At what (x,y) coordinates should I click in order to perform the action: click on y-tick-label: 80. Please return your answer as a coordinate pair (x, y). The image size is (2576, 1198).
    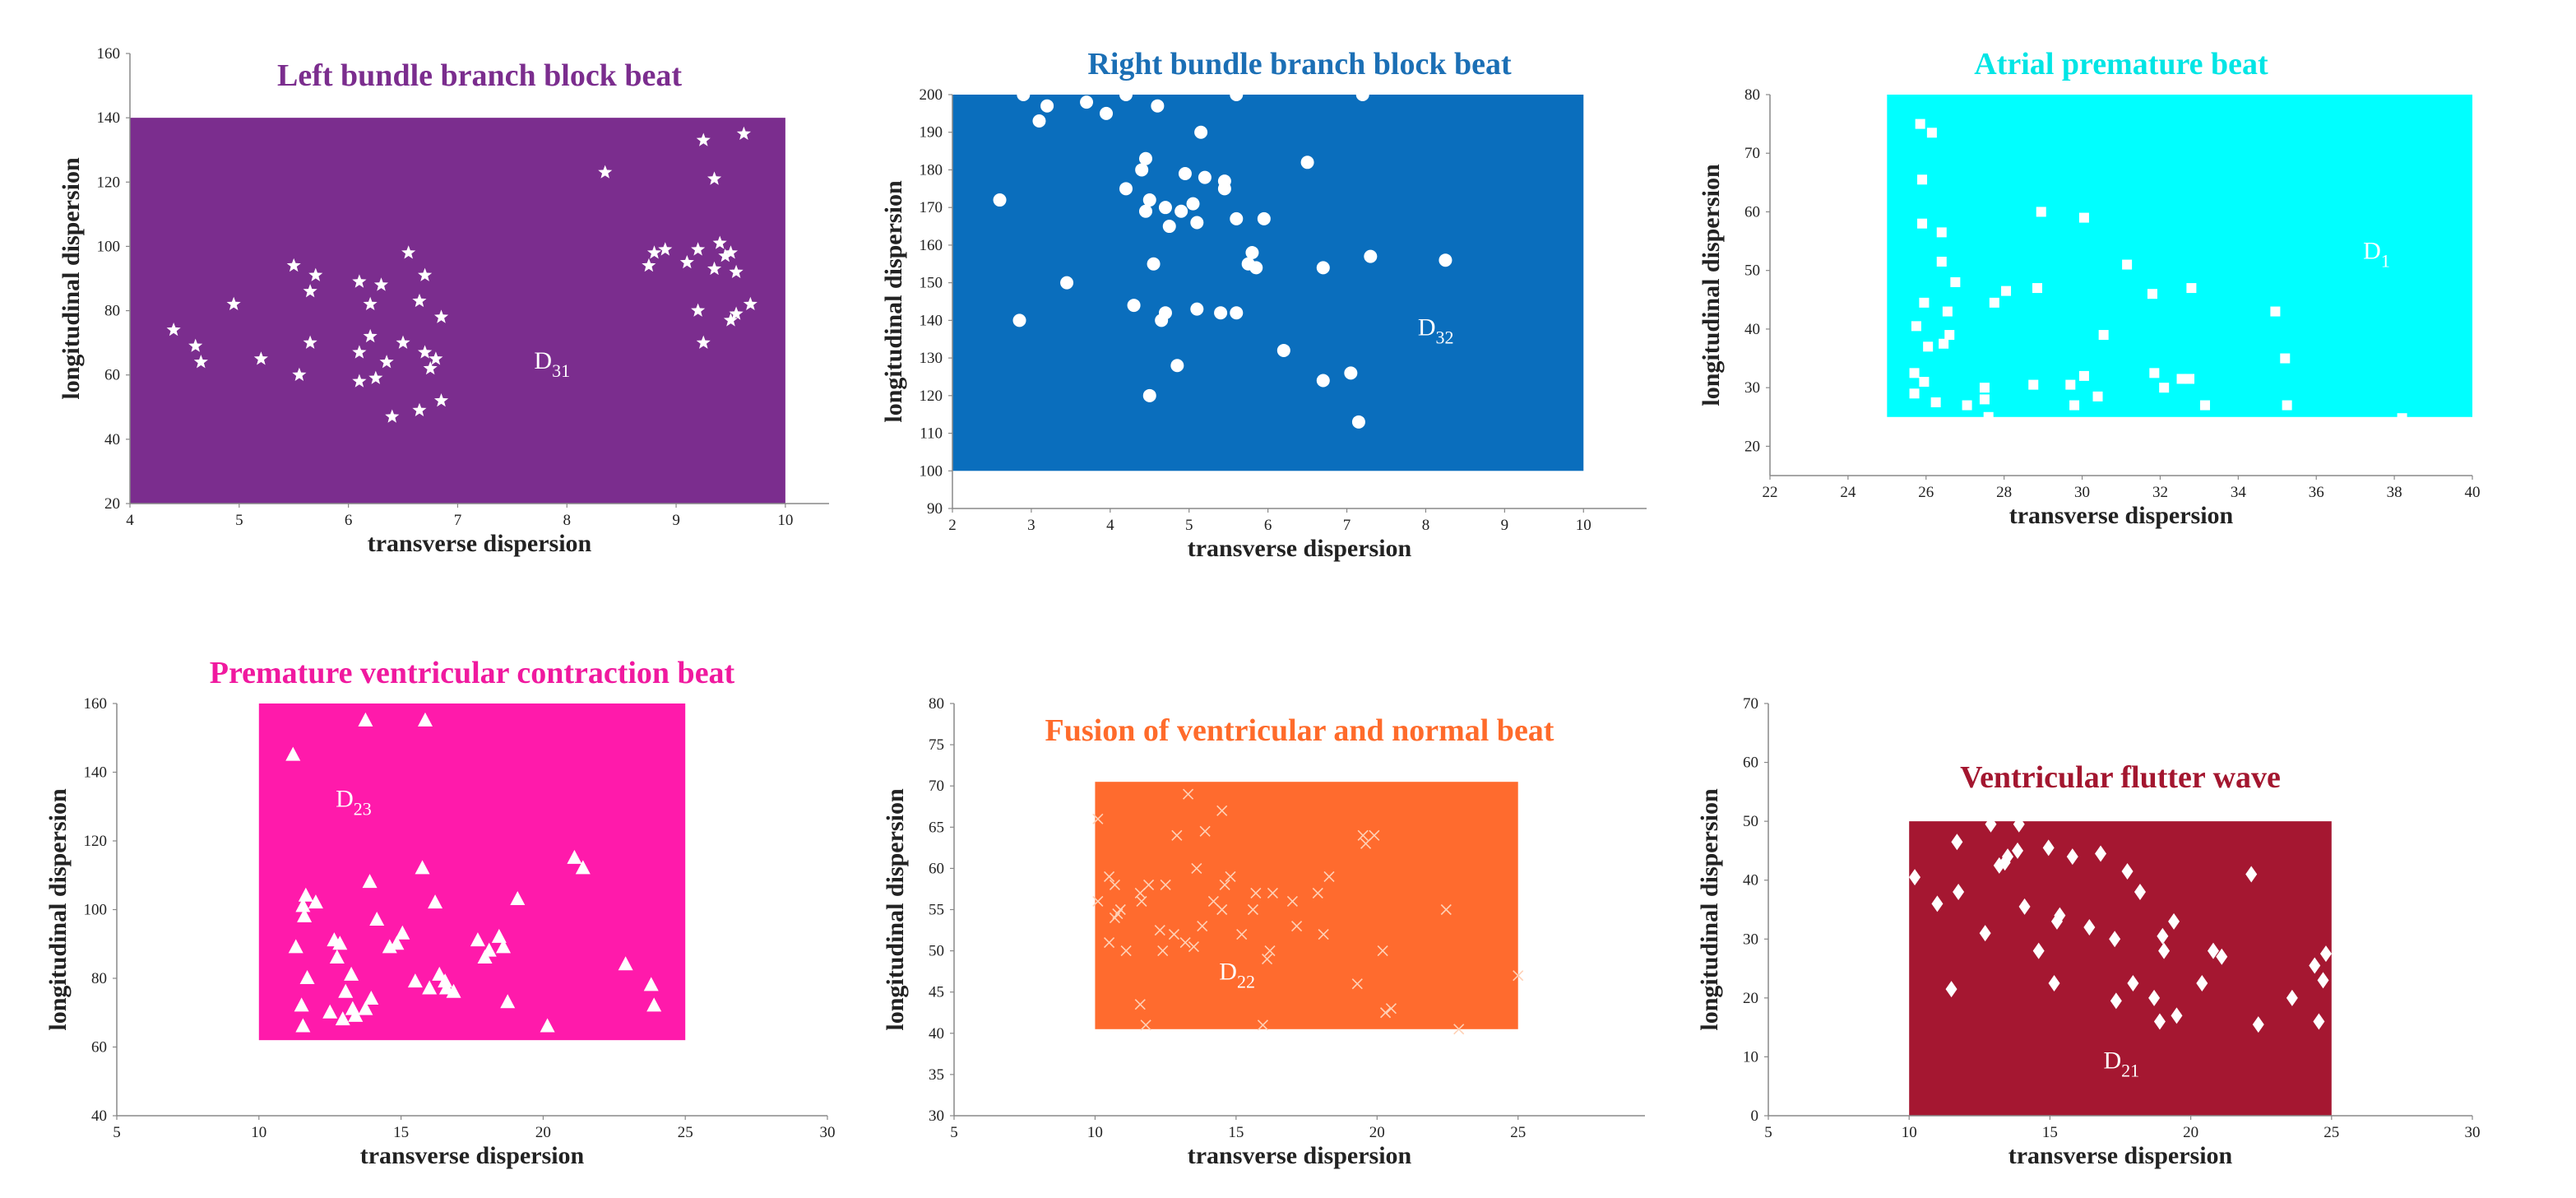
    Looking at the image, I should click on (99, 979).